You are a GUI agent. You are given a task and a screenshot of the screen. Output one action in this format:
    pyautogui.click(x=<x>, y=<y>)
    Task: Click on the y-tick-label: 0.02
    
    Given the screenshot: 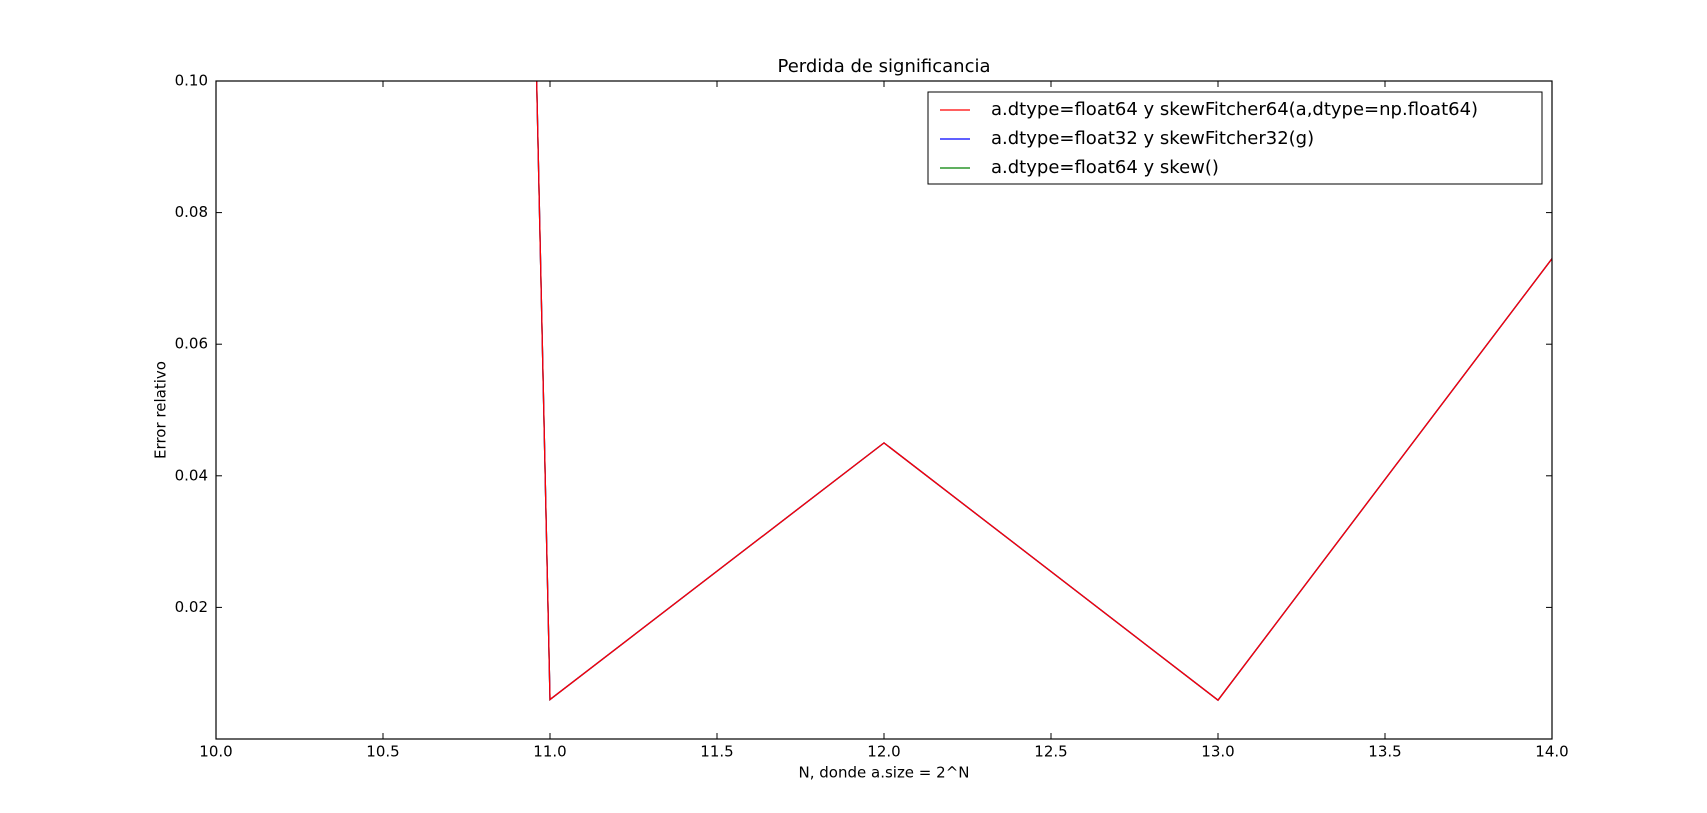 What is the action you would take?
    pyautogui.click(x=191, y=607)
    